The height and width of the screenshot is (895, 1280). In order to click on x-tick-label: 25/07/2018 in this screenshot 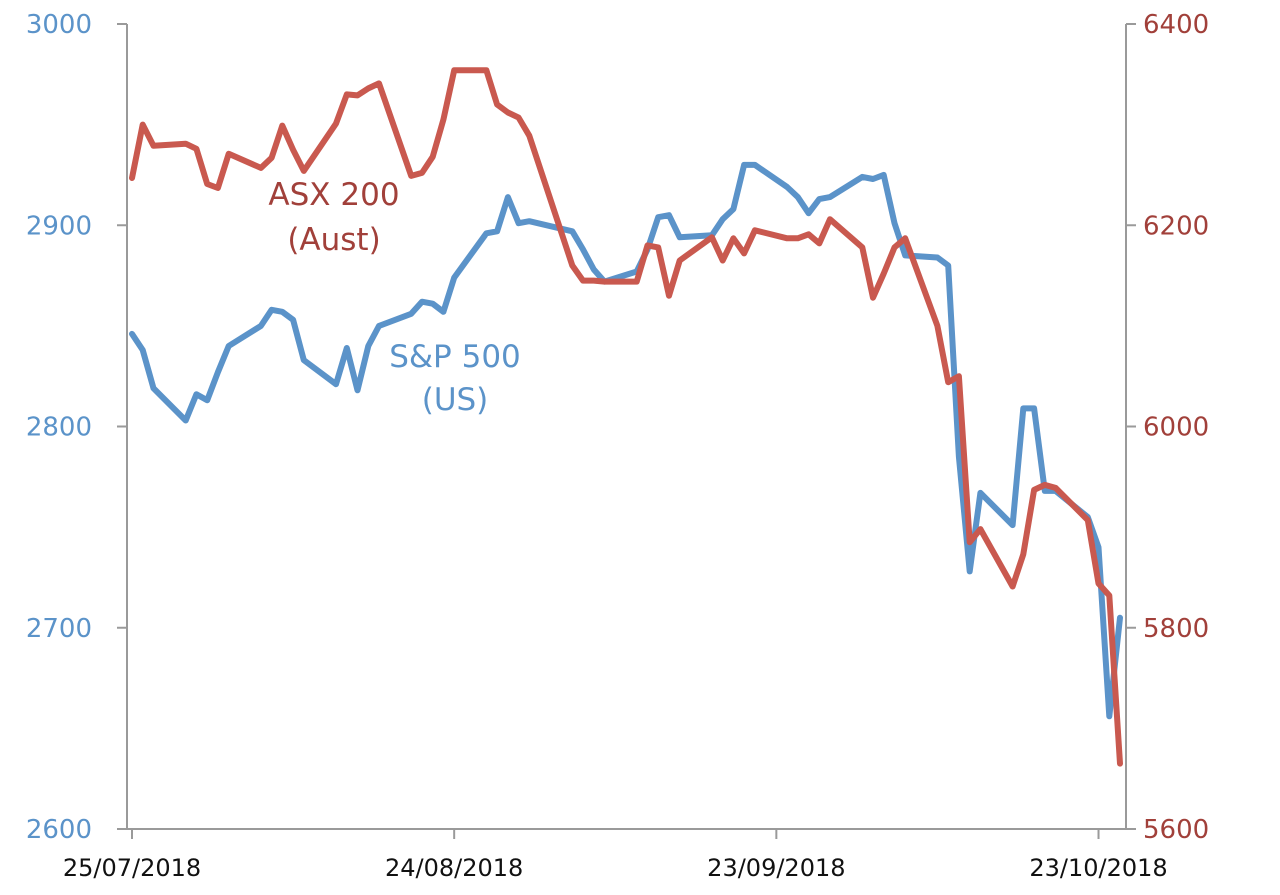, I will do `click(132, 868)`.